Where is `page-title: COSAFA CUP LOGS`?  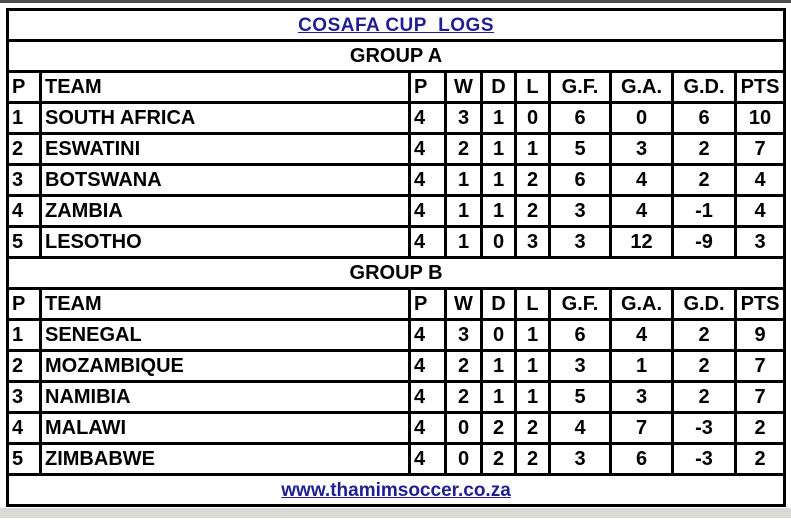 page-title: COSAFA CUP LOGS is located at coordinates (396, 25).